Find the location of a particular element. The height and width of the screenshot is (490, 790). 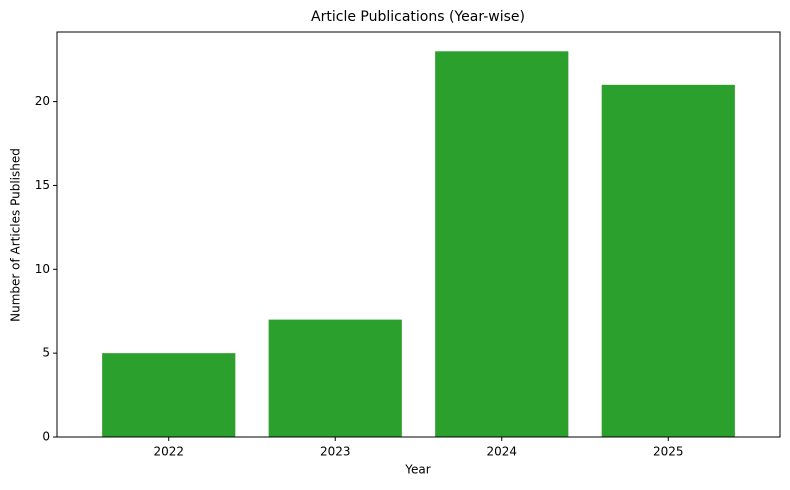

y-tick-label: 20 is located at coordinates (42, 101).